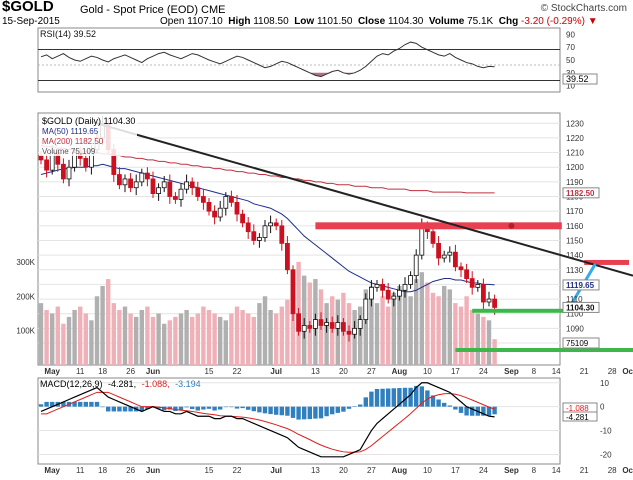  I want to click on high-value: 1108.50, so click(271, 21).